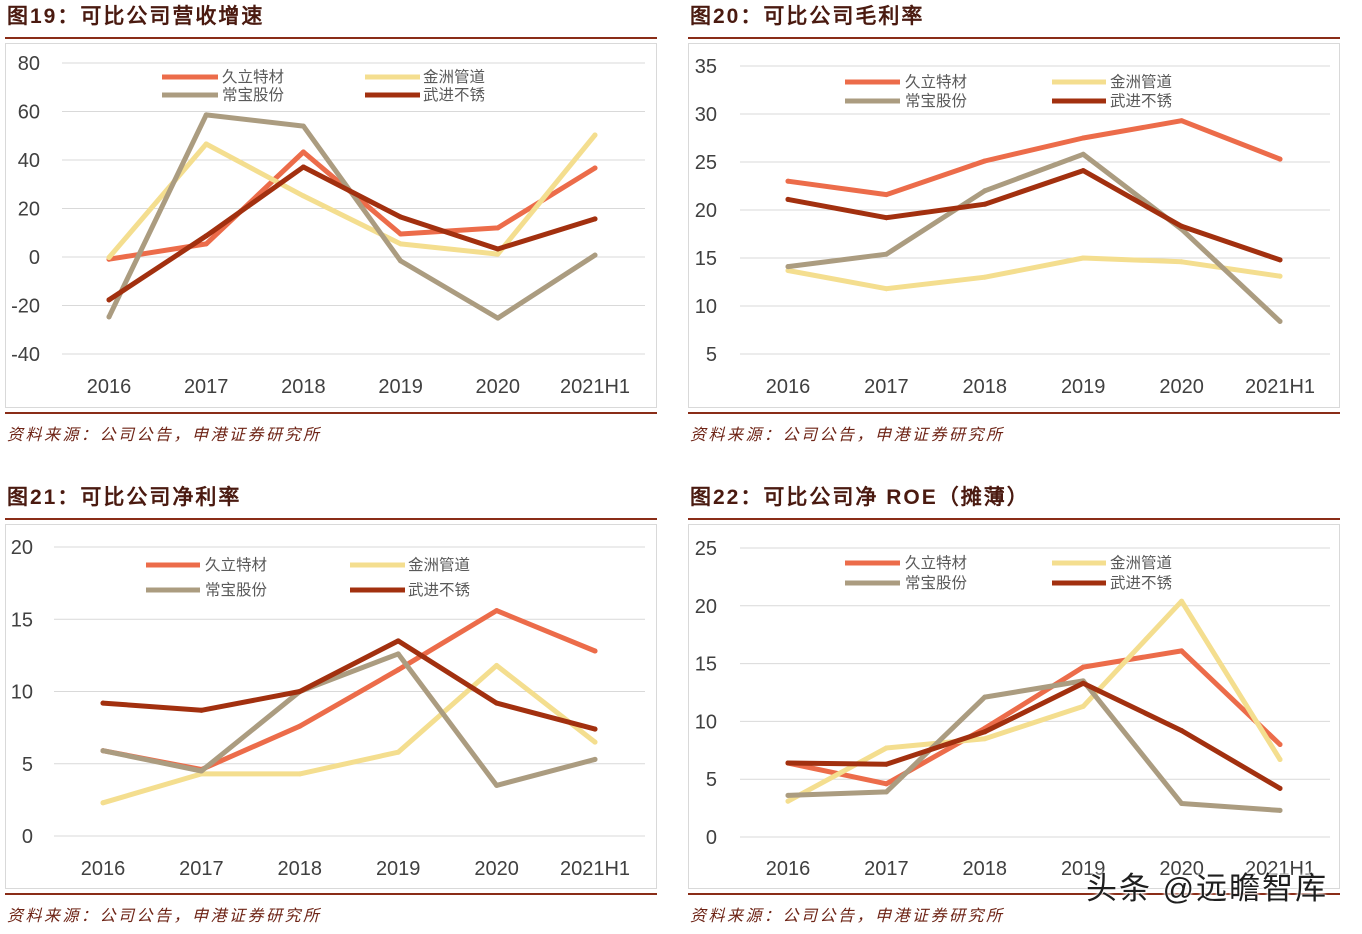 This screenshot has height=934, width=1362. Describe the element at coordinates (807, 16) in the screenshot. I see `figure-title: 图20：可比公司毛利率` at that location.